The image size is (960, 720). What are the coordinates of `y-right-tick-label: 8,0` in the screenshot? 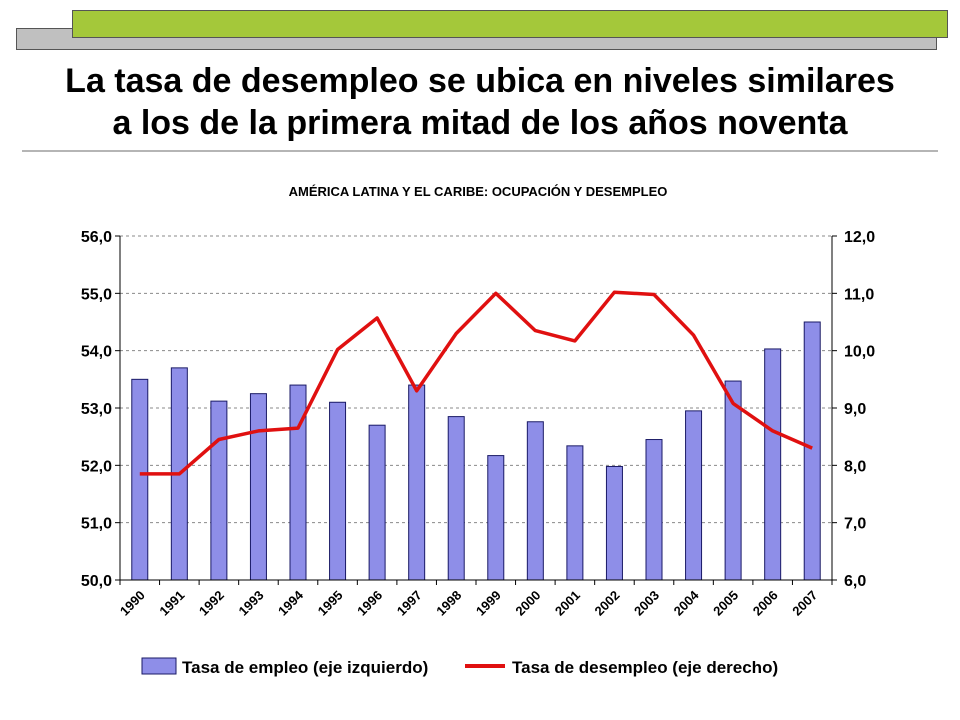 It's located at (855, 466).